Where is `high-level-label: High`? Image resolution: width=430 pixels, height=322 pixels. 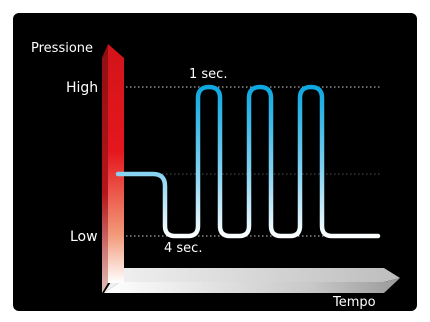
high-level-label: High is located at coordinates (82, 88).